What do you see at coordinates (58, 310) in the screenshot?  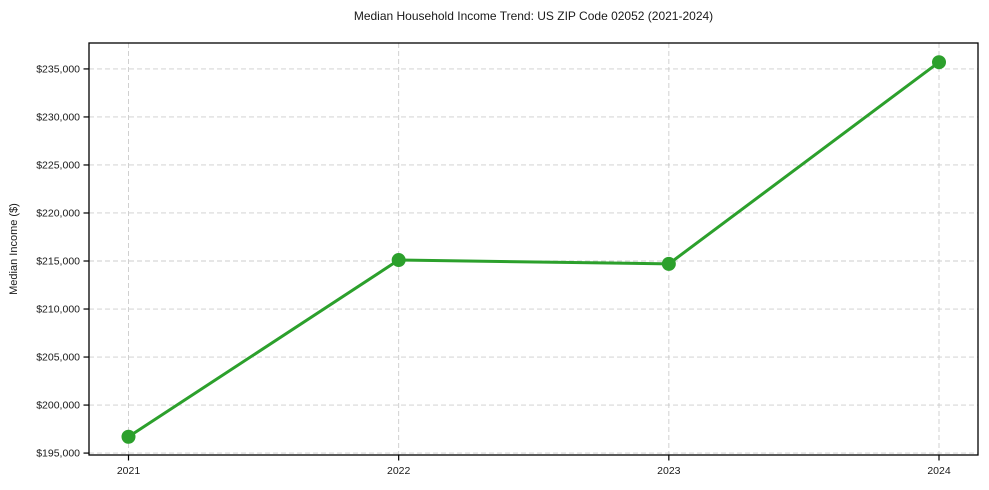 I see `y-tick-label: $210,000` at bounding box center [58, 310].